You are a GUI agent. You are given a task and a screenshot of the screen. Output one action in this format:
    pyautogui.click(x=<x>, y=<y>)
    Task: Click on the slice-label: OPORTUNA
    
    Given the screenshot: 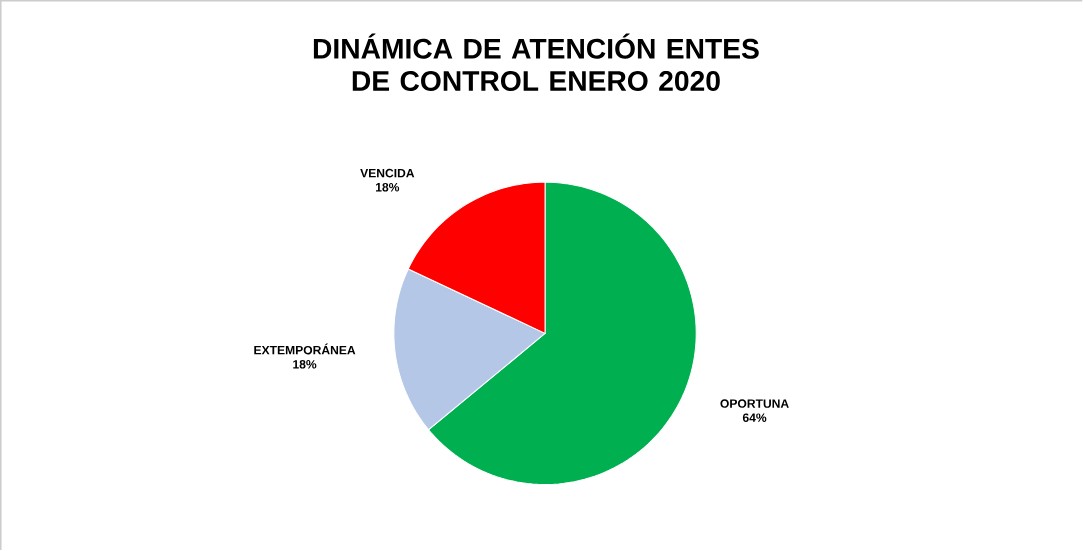 What is the action you would take?
    pyautogui.click(x=754, y=403)
    